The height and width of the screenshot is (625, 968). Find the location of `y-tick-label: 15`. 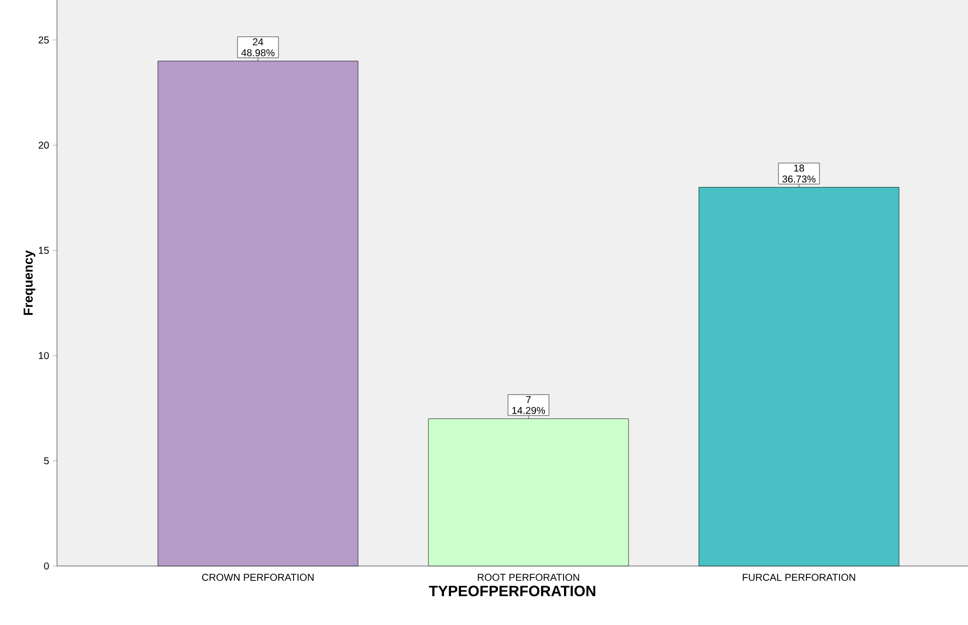

y-tick-label: 15 is located at coordinates (43, 250).